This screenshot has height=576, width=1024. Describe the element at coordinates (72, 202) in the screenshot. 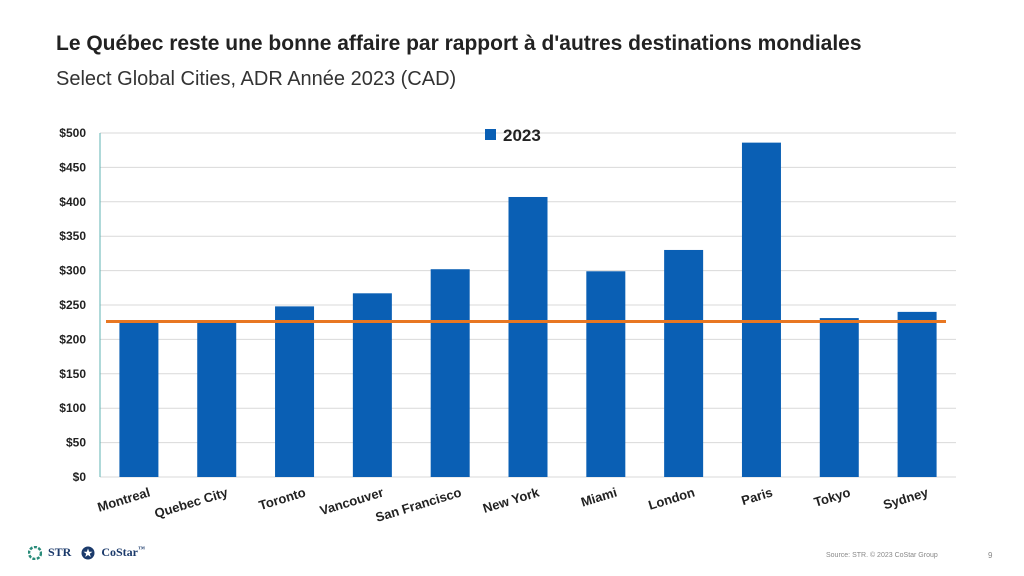

I see `y-tick-label: $400` at that location.